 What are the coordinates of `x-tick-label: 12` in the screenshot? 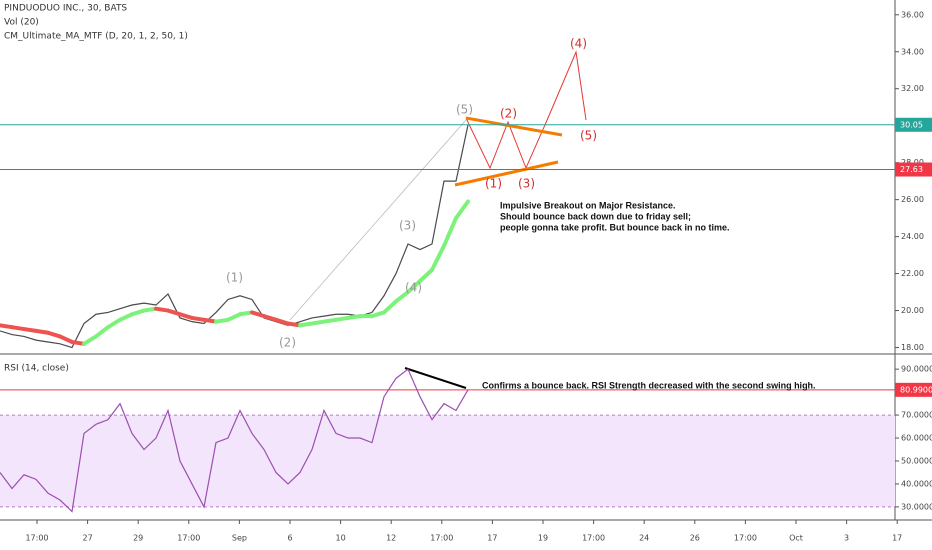 It's located at (391, 538).